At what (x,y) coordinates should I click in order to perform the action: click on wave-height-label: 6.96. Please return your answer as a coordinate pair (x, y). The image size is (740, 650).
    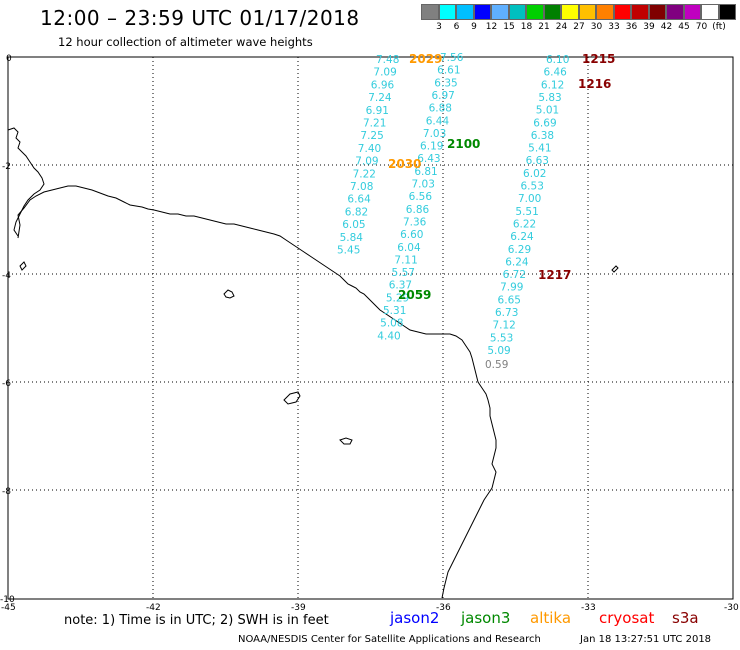
    Looking at the image, I should click on (383, 85).